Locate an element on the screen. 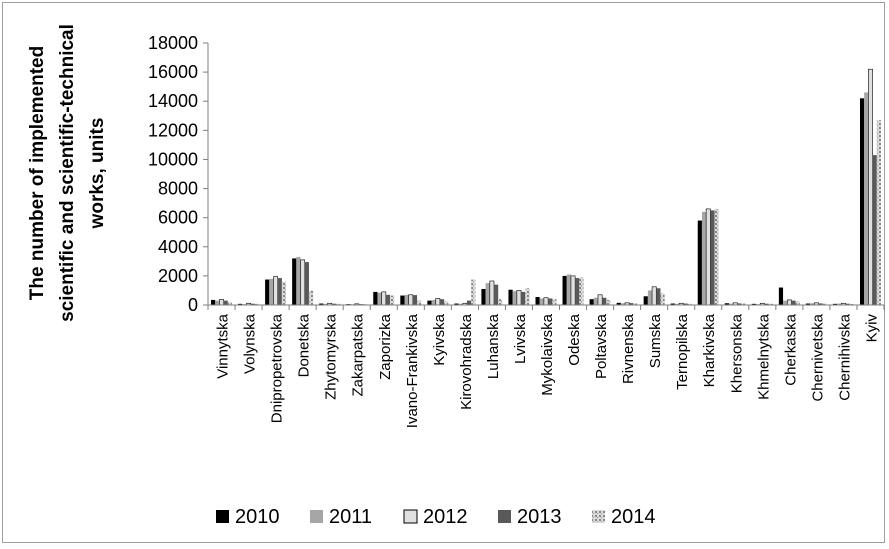 Image resolution: width=889 pixels, height=549 pixels. x-tick-label-ivano-frankivska: Ivano-Frankivska is located at coordinates (412, 370).